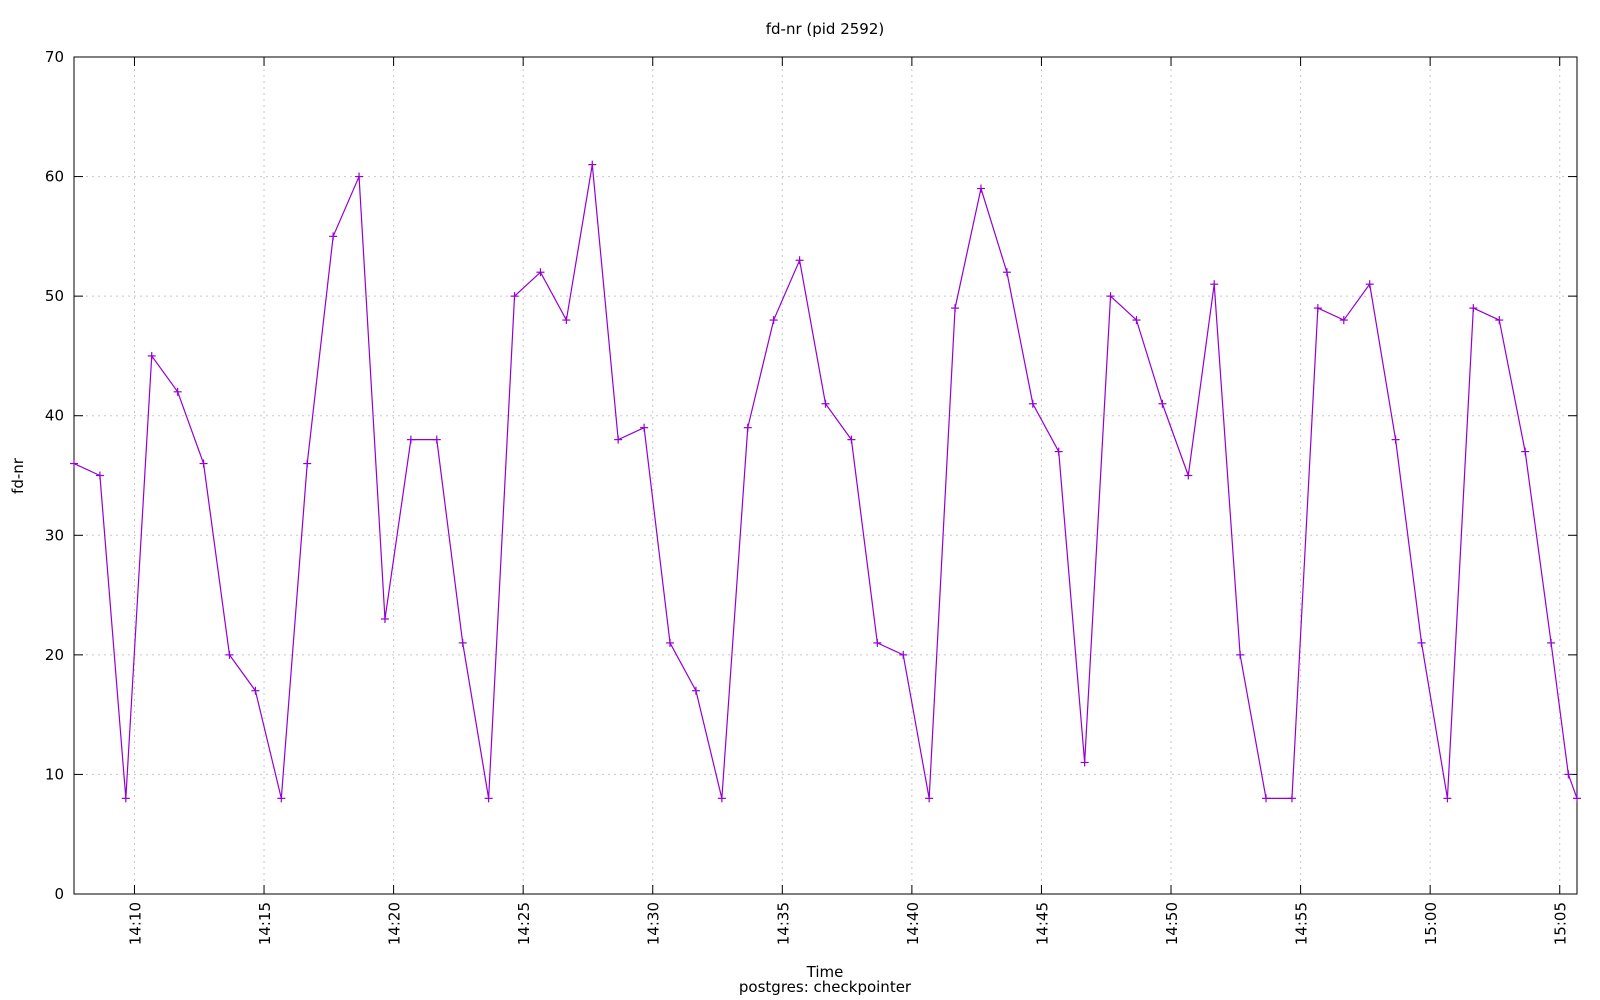  What do you see at coordinates (54, 655) in the screenshot?
I see `y-tick-label: 20` at bounding box center [54, 655].